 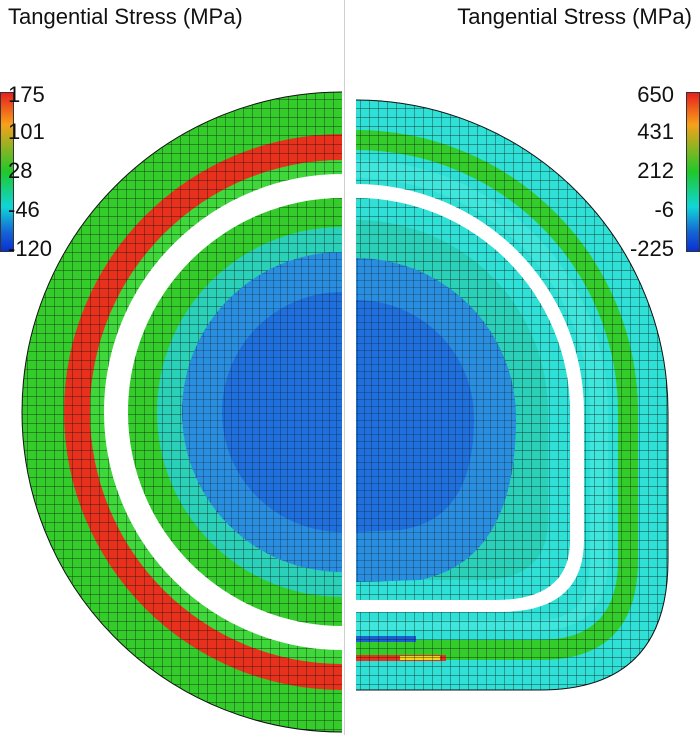 I want to click on left-core-mesh, so click(x=262, y=412).